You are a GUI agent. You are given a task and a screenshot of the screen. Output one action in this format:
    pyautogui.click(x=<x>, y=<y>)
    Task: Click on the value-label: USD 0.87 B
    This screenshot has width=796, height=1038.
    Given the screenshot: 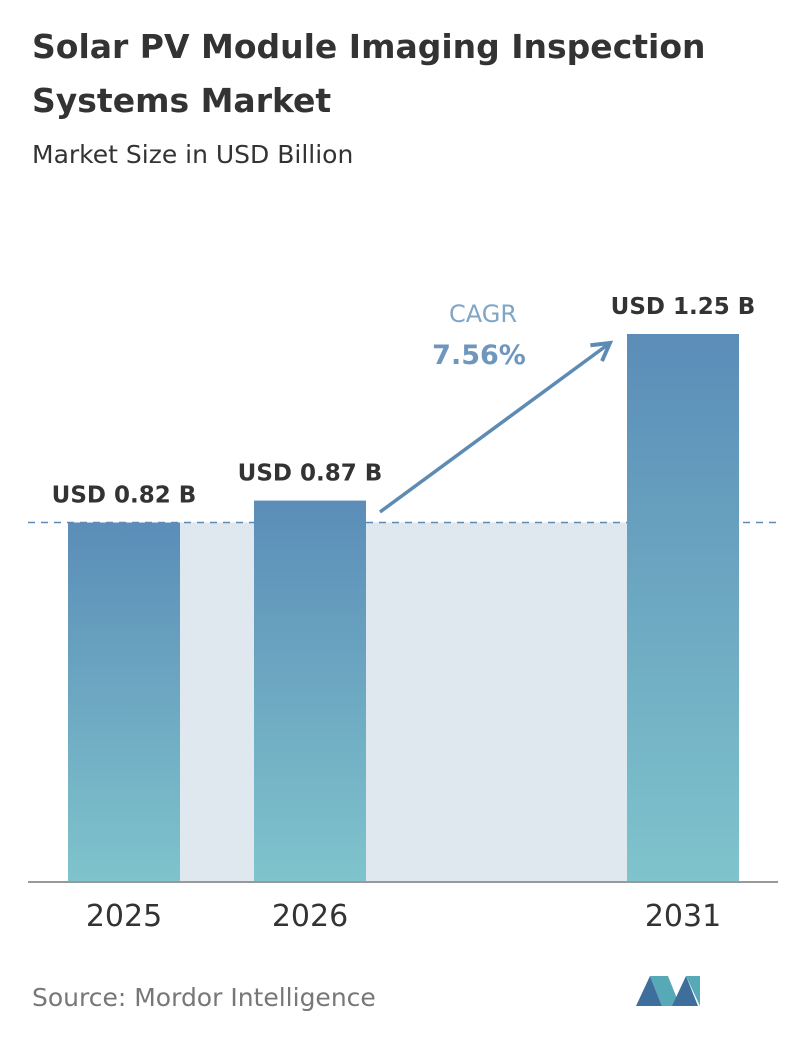 What is the action you would take?
    pyautogui.click(x=310, y=474)
    